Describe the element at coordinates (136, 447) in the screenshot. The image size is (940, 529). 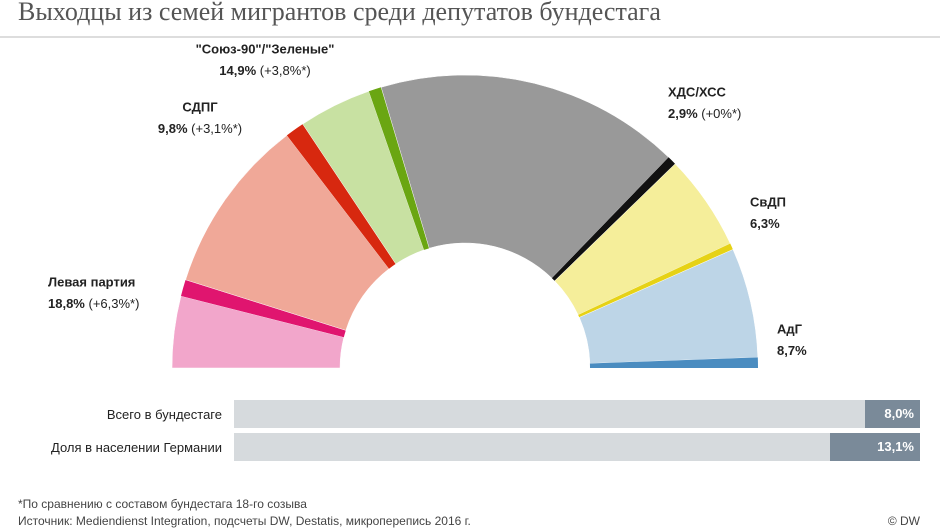
I see `category-label: Доля в населении Германии` at that location.